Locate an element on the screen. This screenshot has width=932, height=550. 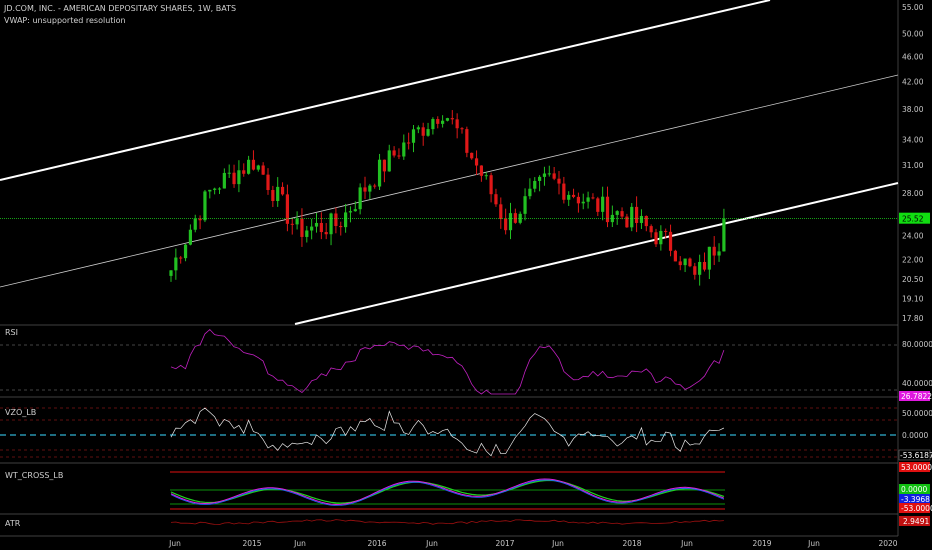
time-tick-label: 2016 is located at coordinates (376, 543).